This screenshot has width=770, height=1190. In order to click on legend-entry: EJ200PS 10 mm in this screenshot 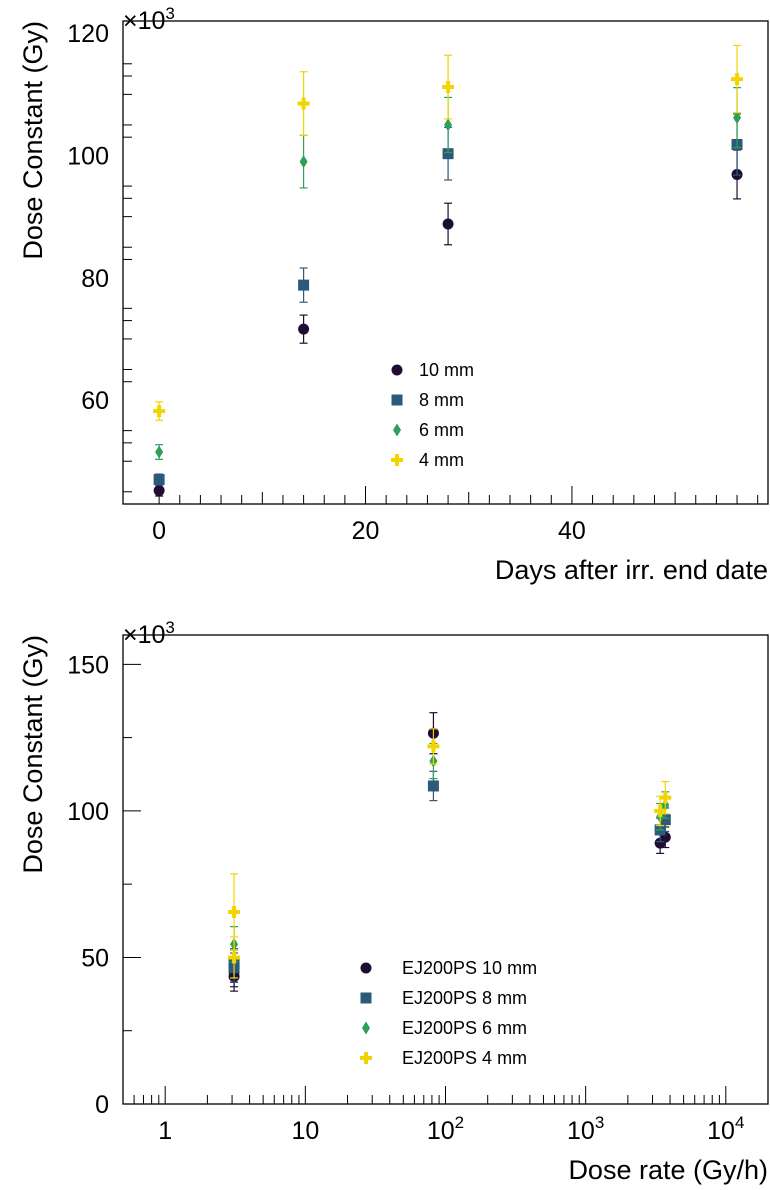, I will do `click(469, 968)`.